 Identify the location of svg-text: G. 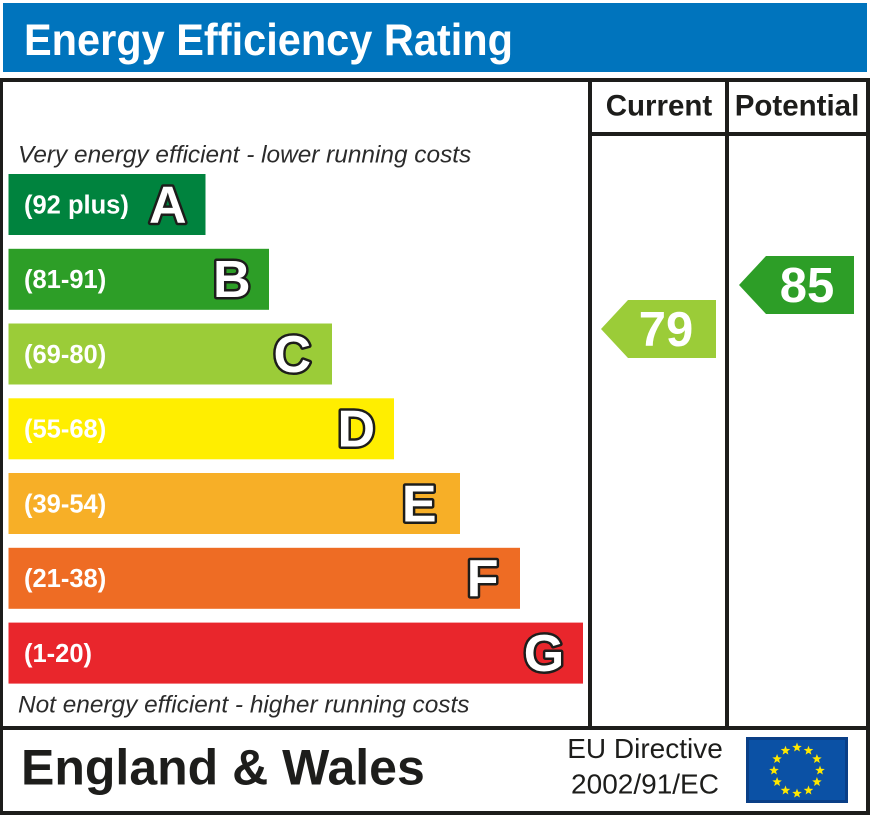
(544, 654).